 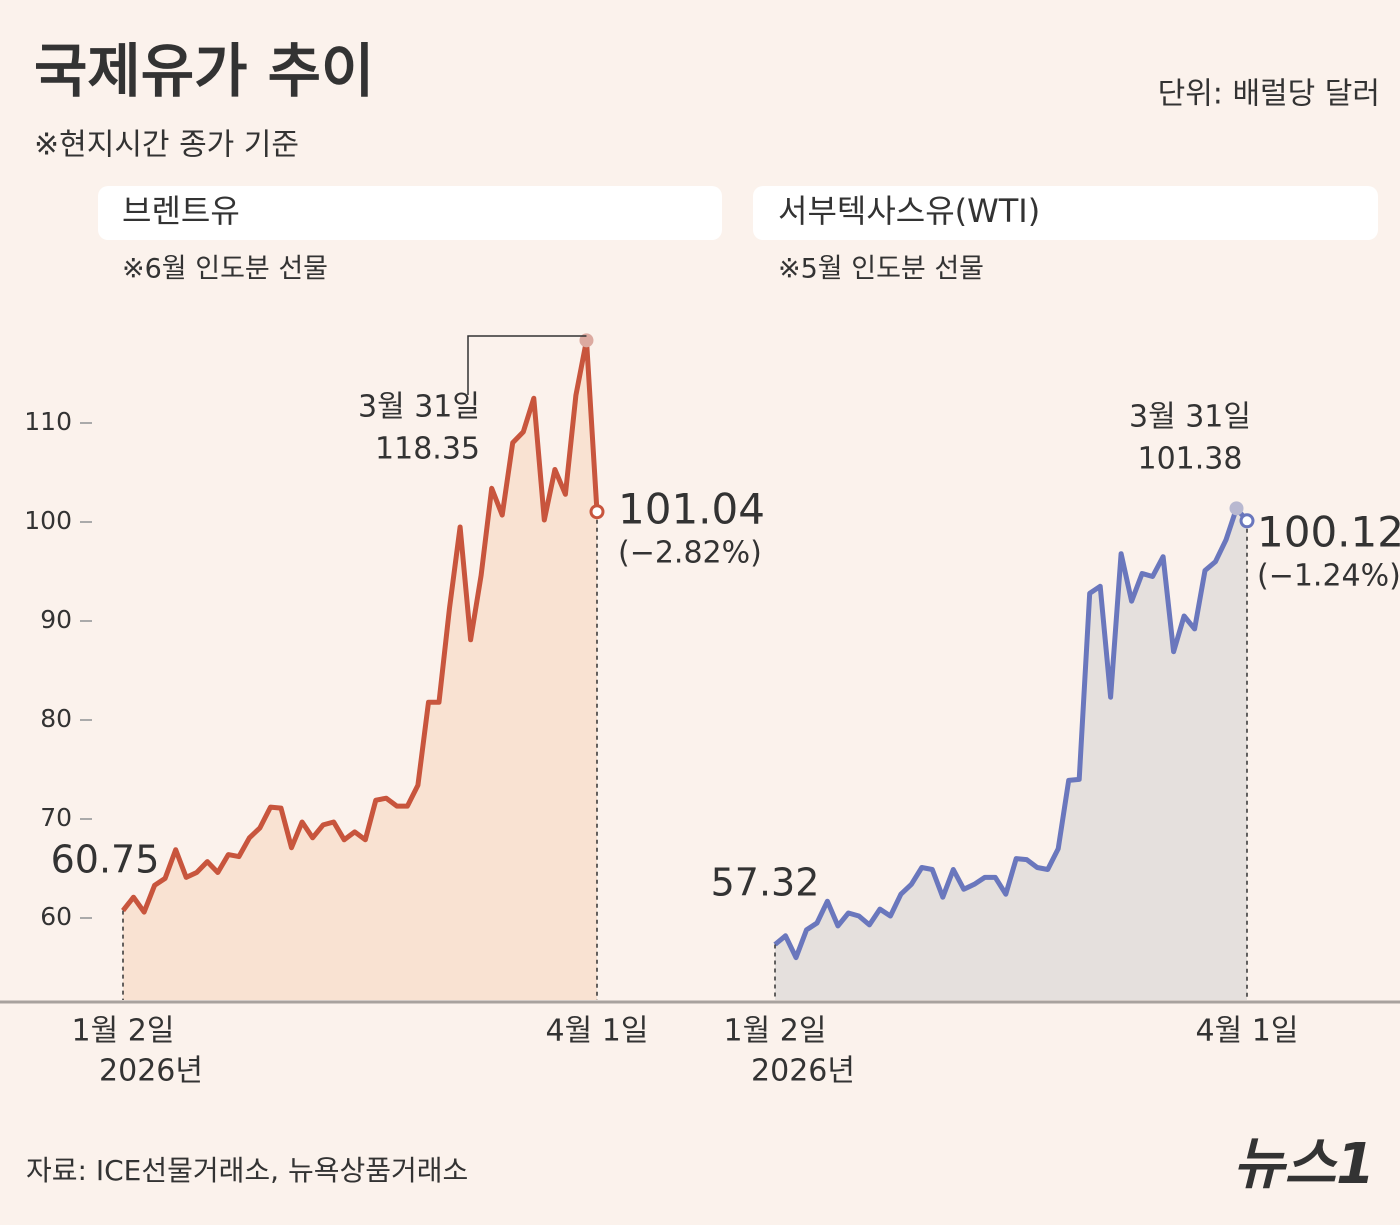 I want to click on y-tick-label: 80, so click(x=56, y=718).